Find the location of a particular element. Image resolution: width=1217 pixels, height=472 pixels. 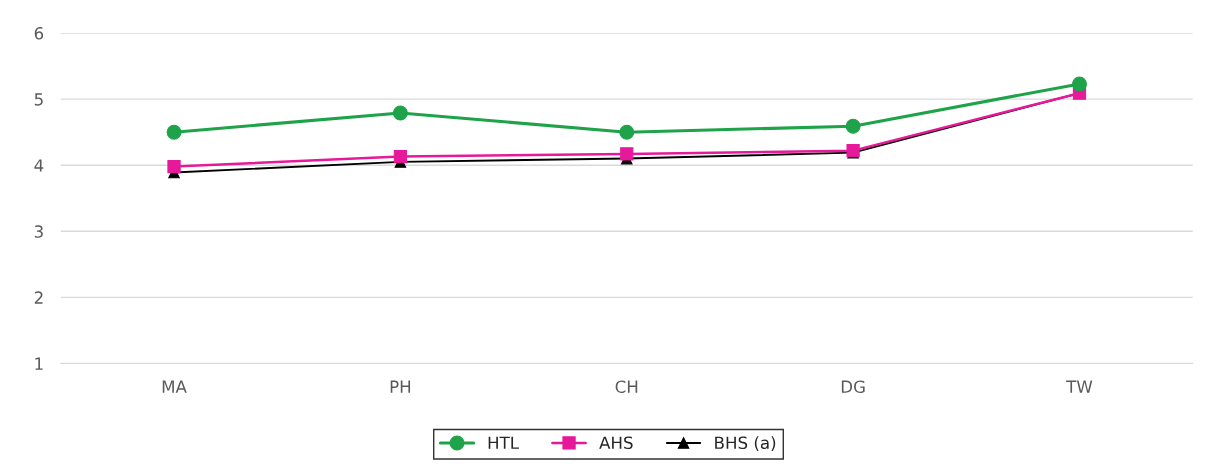

x-tick-label: MA is located at coordinates (174, 386).